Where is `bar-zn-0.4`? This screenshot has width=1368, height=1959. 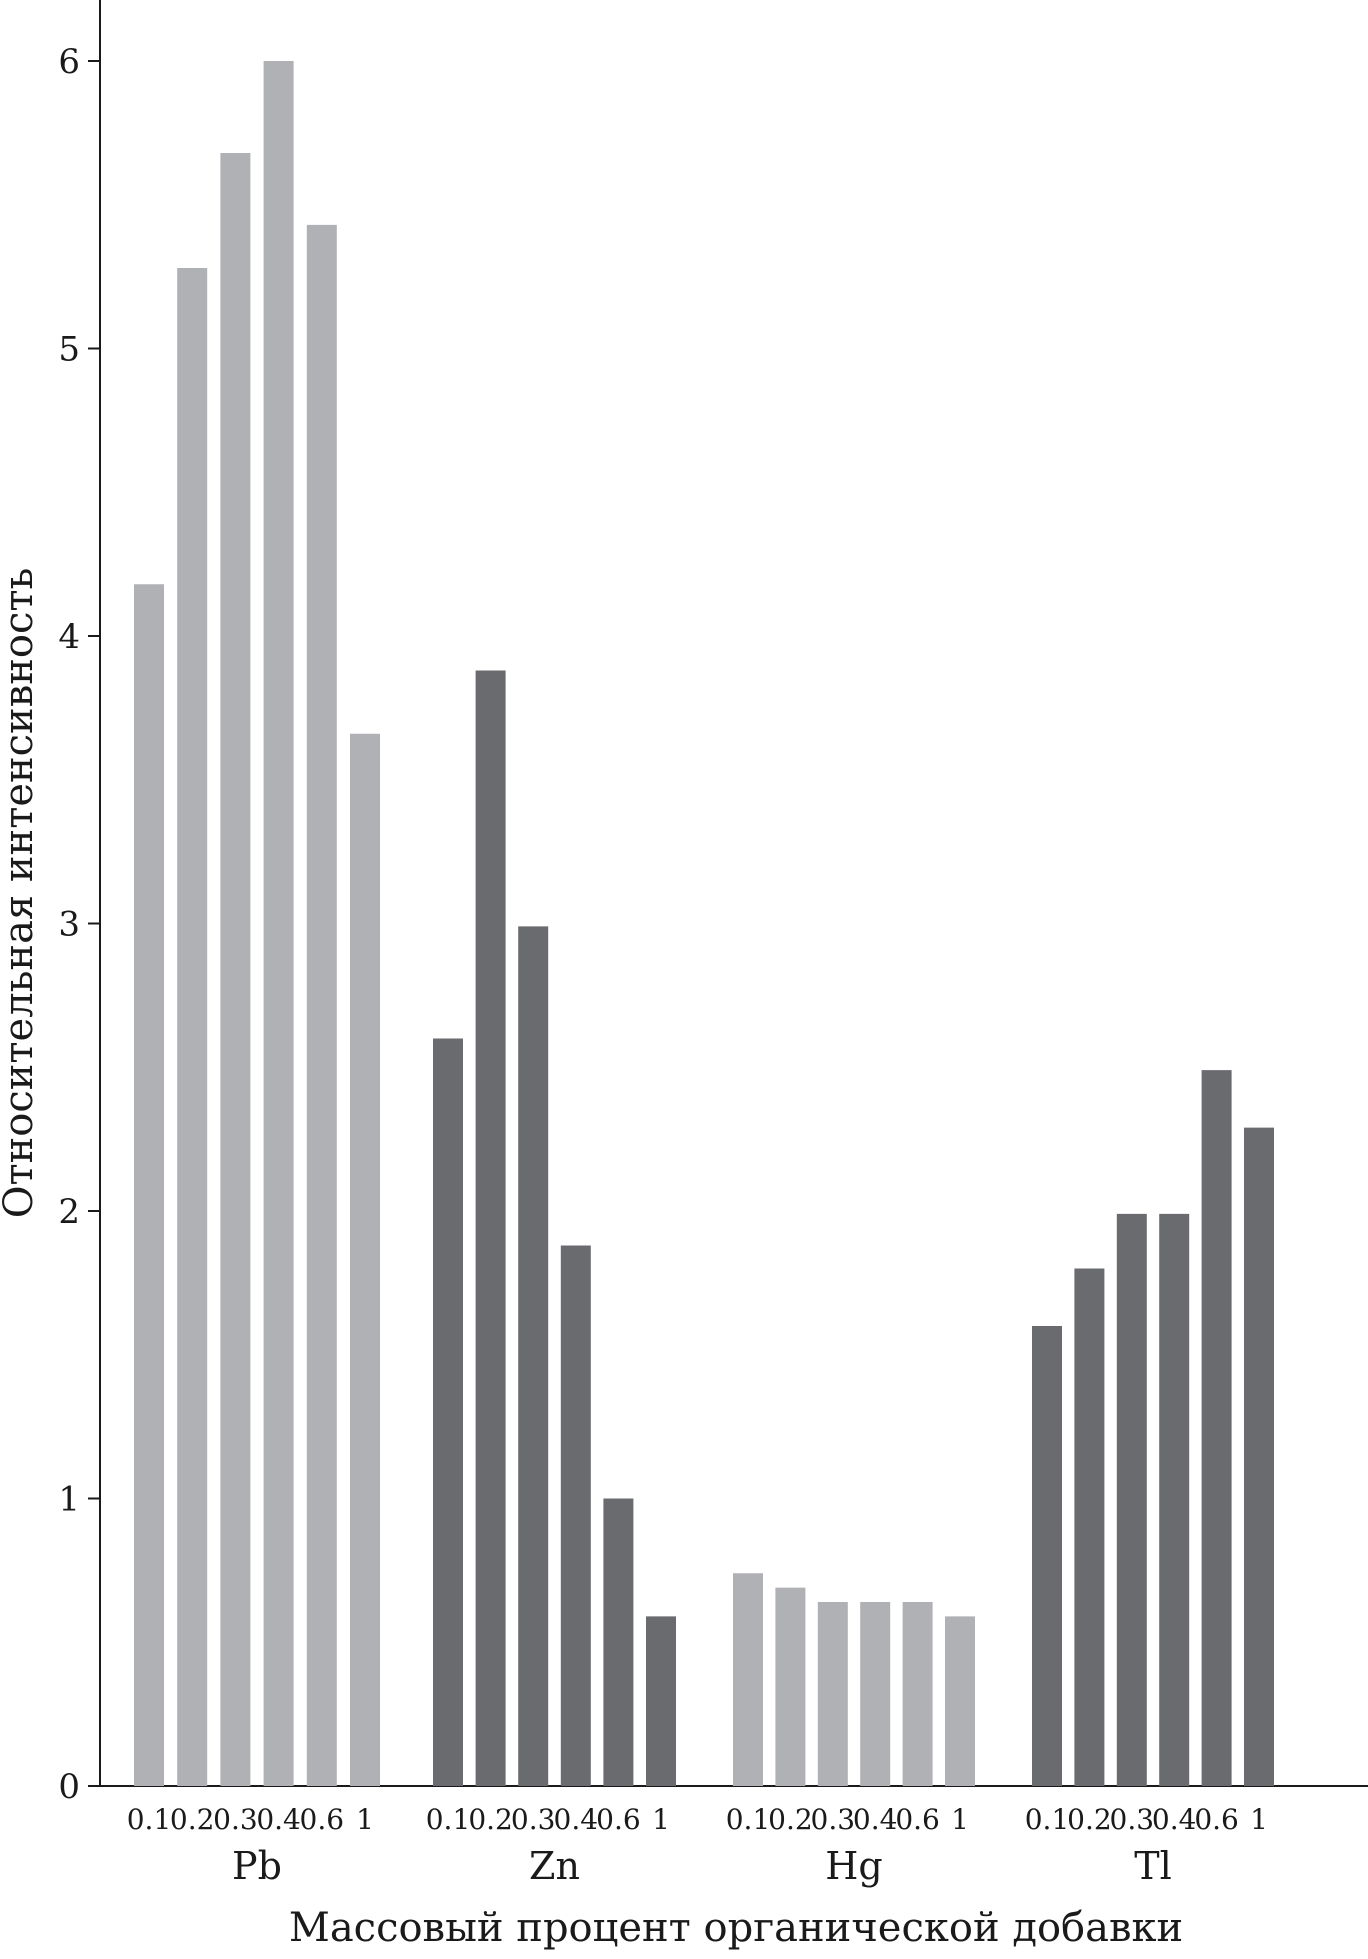 bar-zn-0.4 is located at coordinates (575, 1515).